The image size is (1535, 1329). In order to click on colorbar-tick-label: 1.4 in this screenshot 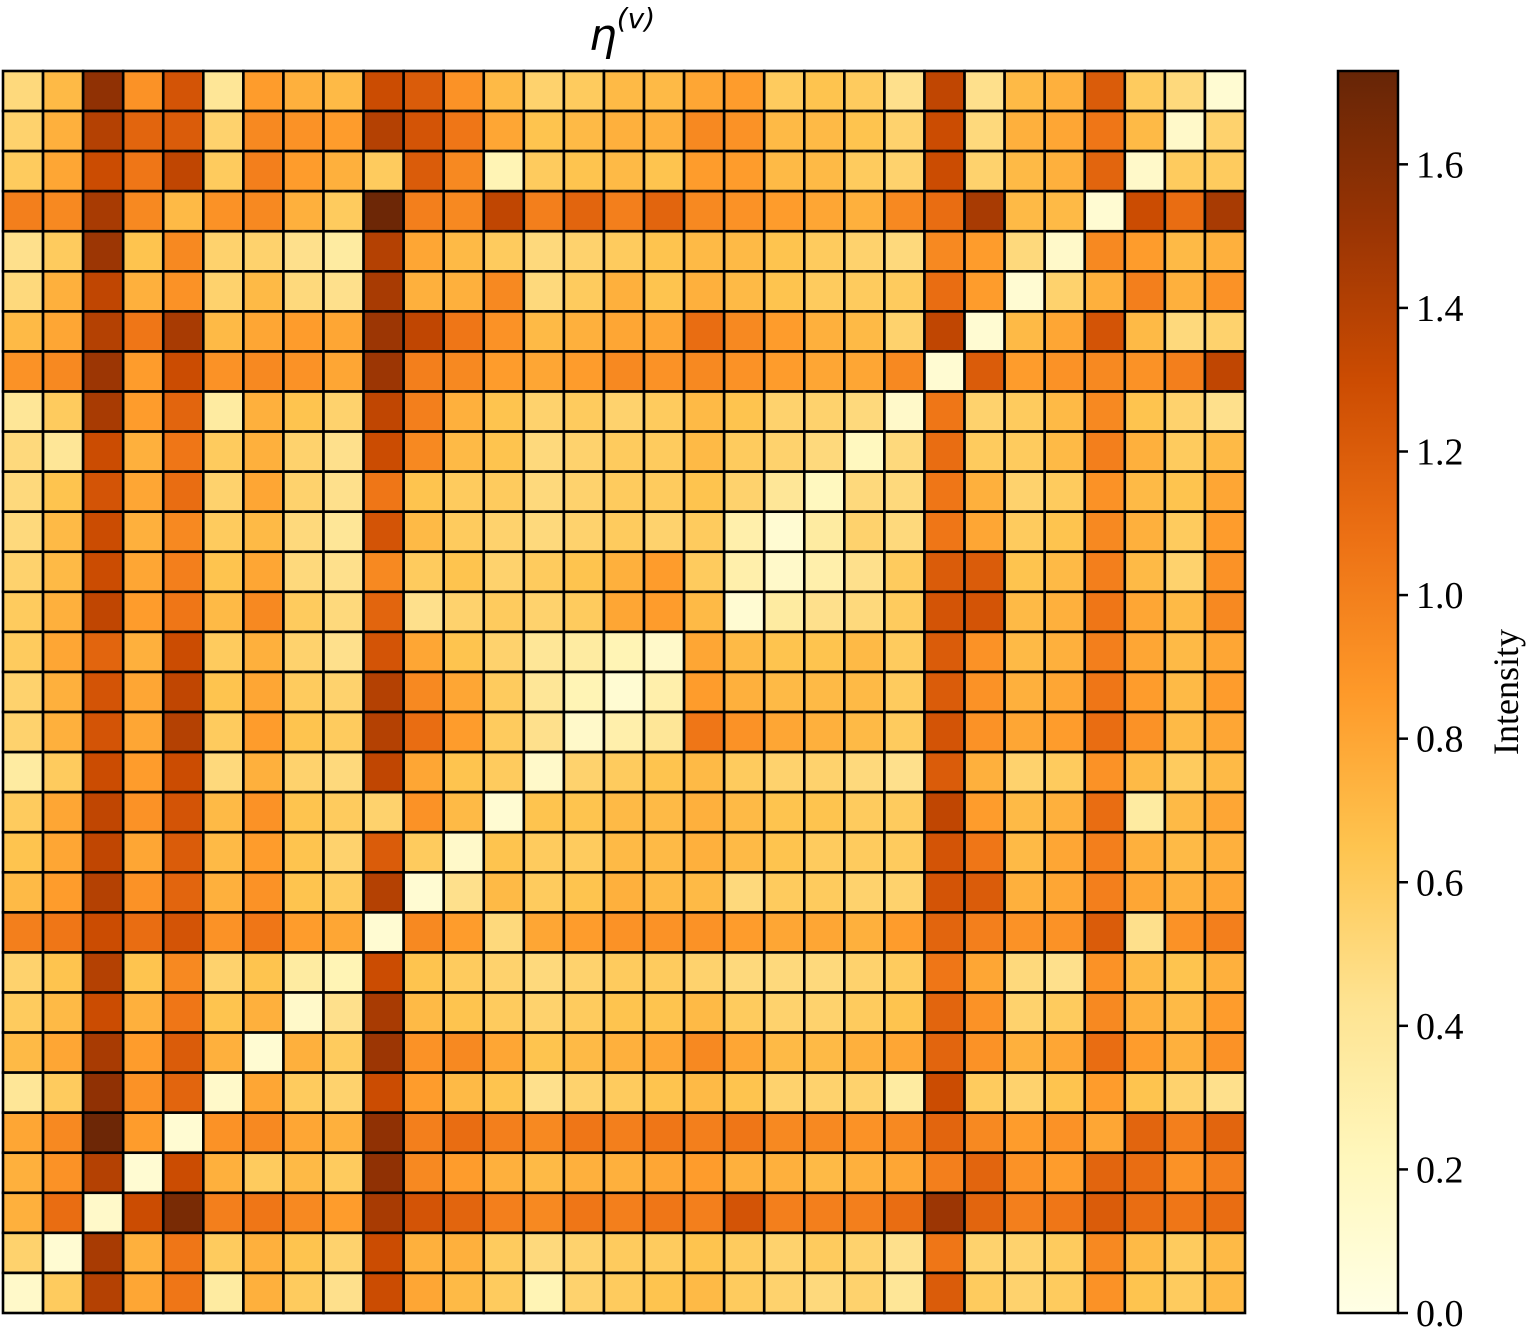, I will do `click(1440, 309)`.